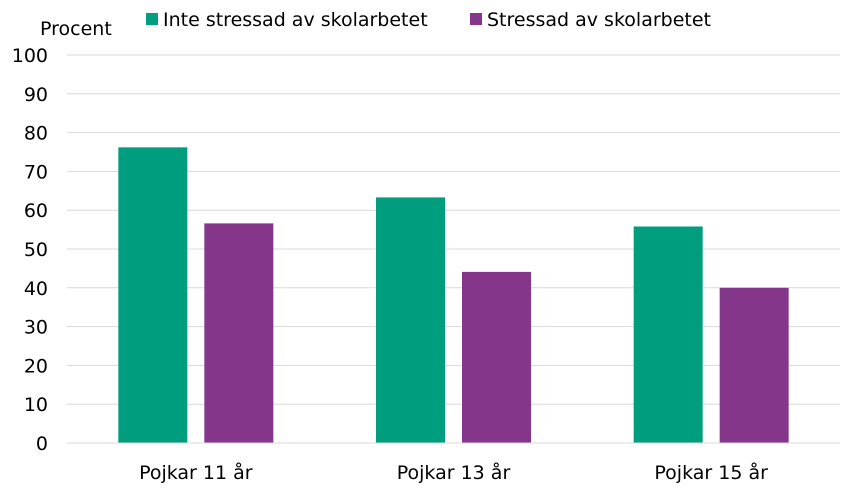 The image size is (860, 501). Describe the element at coordinates (42, 444) in the screenshot. I see `y-tick-label: 0` at that location.